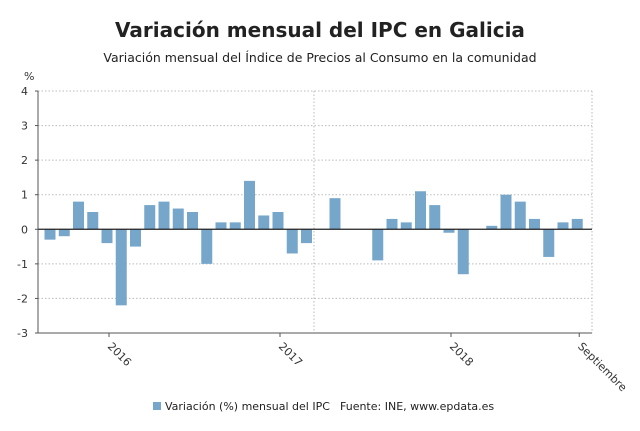 The height and width of the screenshot is (431, 640). What do you see at coordinates (157, 406) in the screenshot?
I see `legend-swatch` at bounding box center [157, 406].